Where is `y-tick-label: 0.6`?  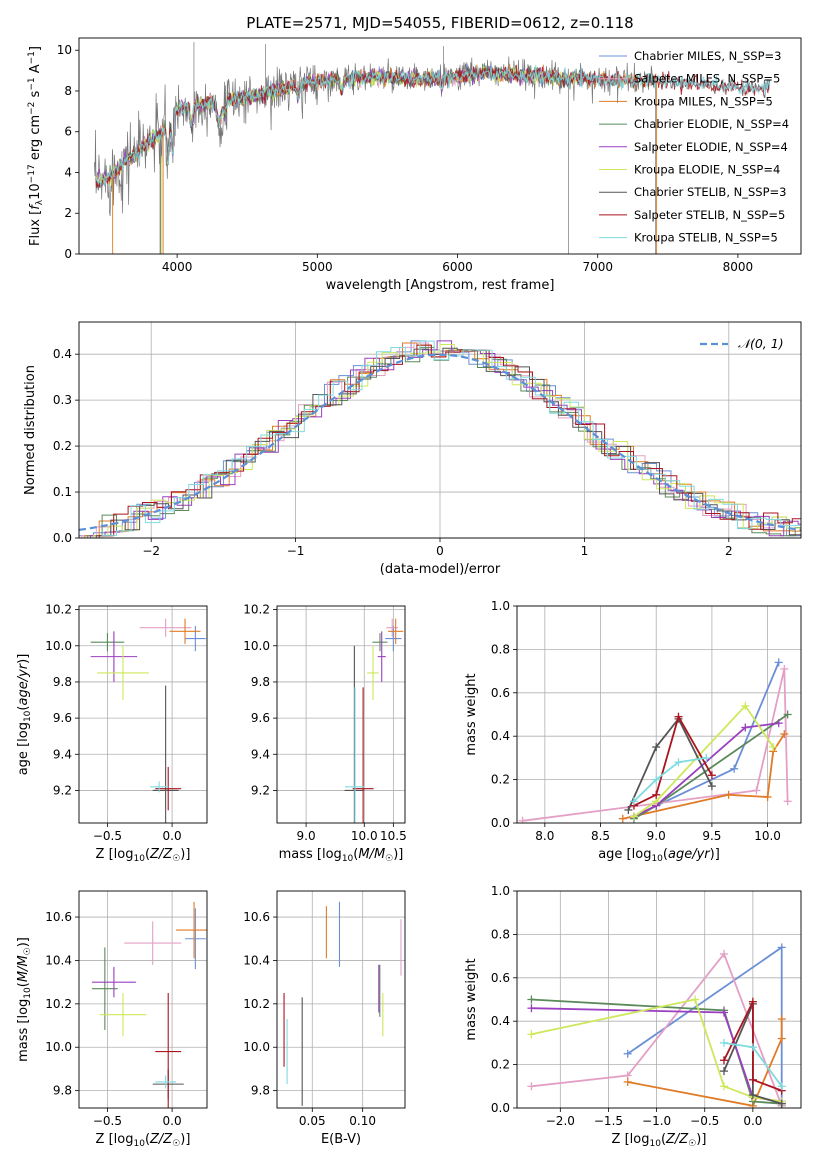 y-tick-label: 0.6 is located at coordinates (500, 978).